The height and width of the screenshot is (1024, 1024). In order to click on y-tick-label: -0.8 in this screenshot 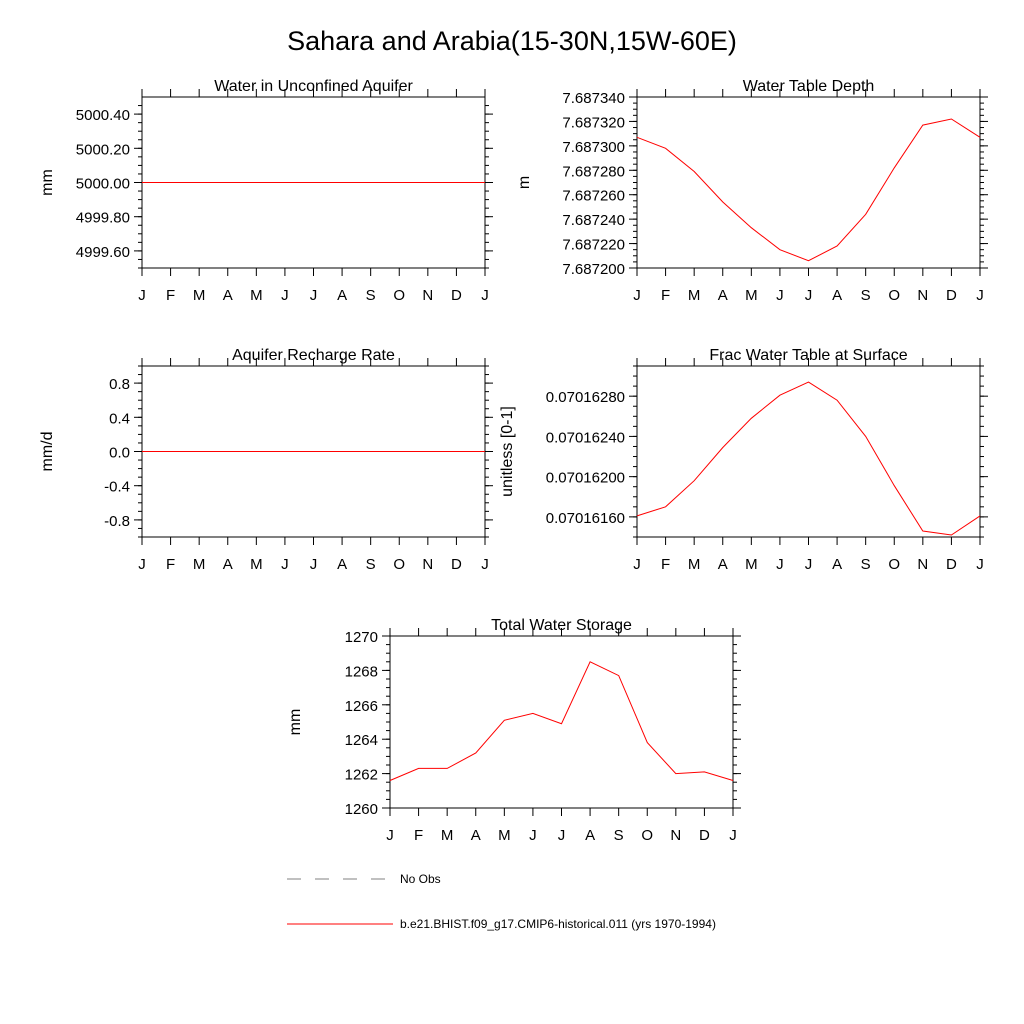, I will do `click(117, 521)`.